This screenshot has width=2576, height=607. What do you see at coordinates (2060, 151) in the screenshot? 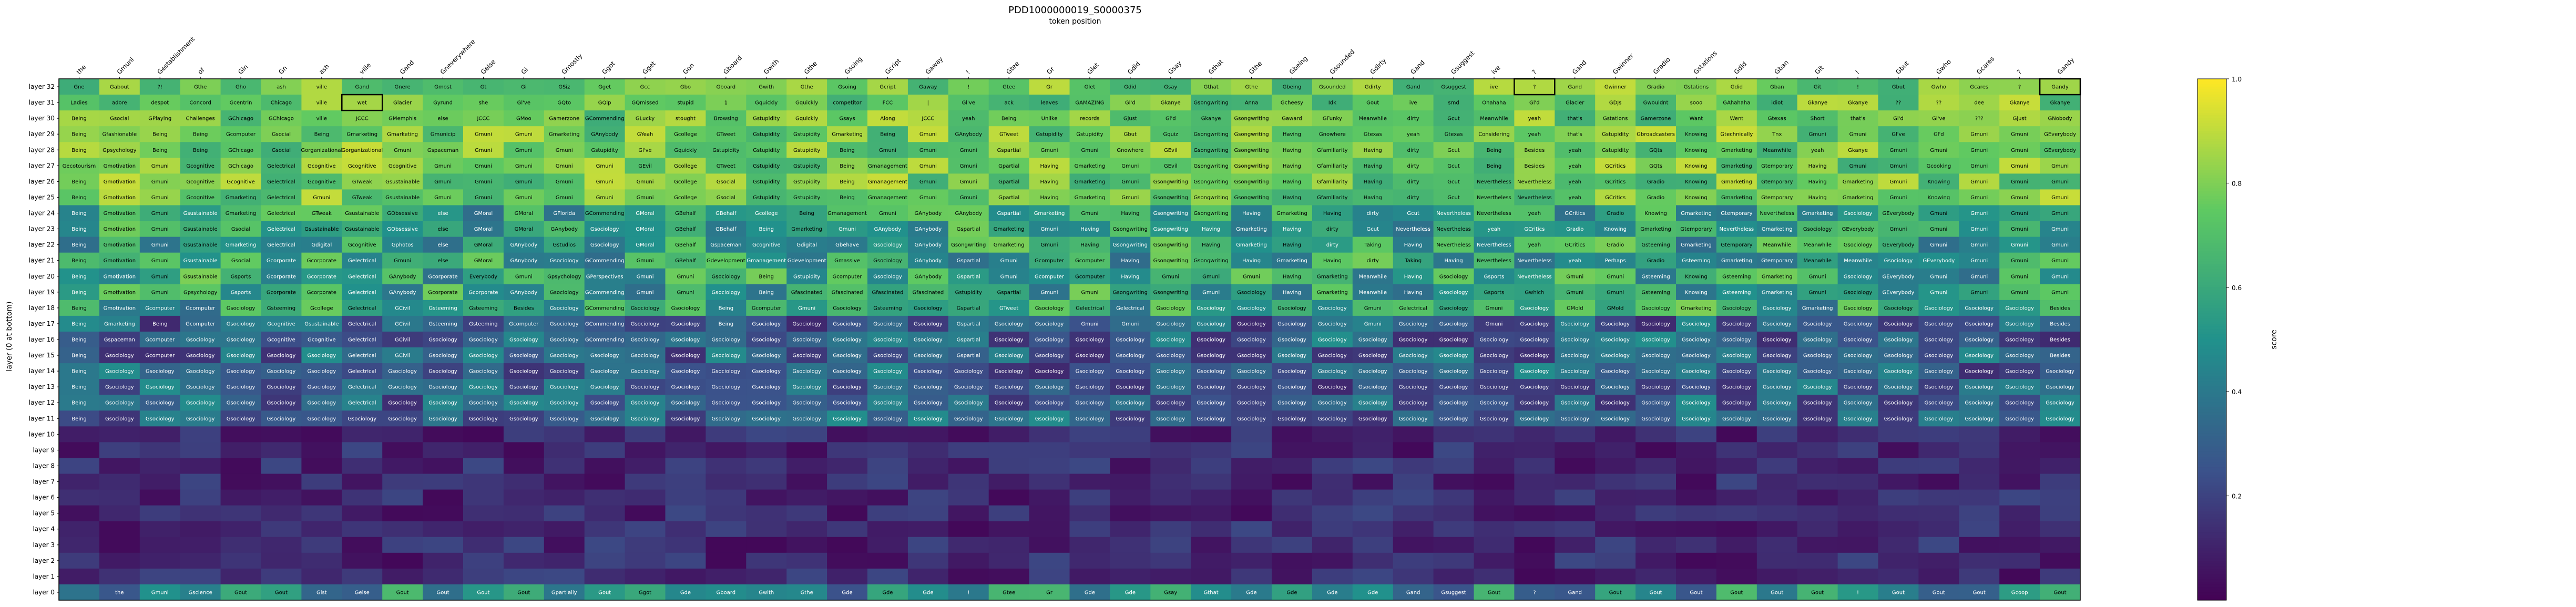
I see `cell-label: GEverybody` at bounding box center [2060, 151].